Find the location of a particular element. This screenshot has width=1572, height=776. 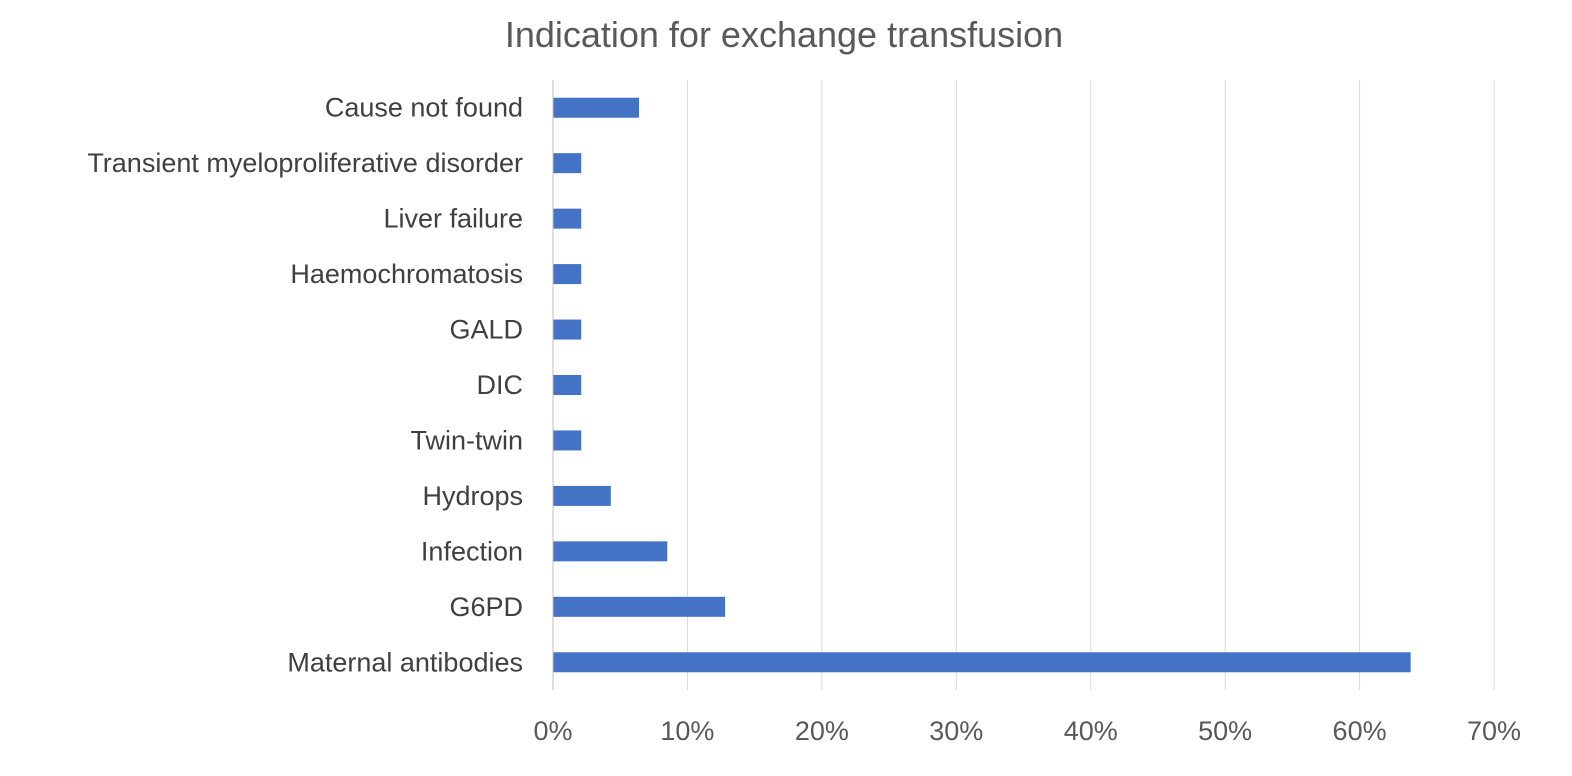

x-tick-label: 40% is located at coordinates (1091, 731).